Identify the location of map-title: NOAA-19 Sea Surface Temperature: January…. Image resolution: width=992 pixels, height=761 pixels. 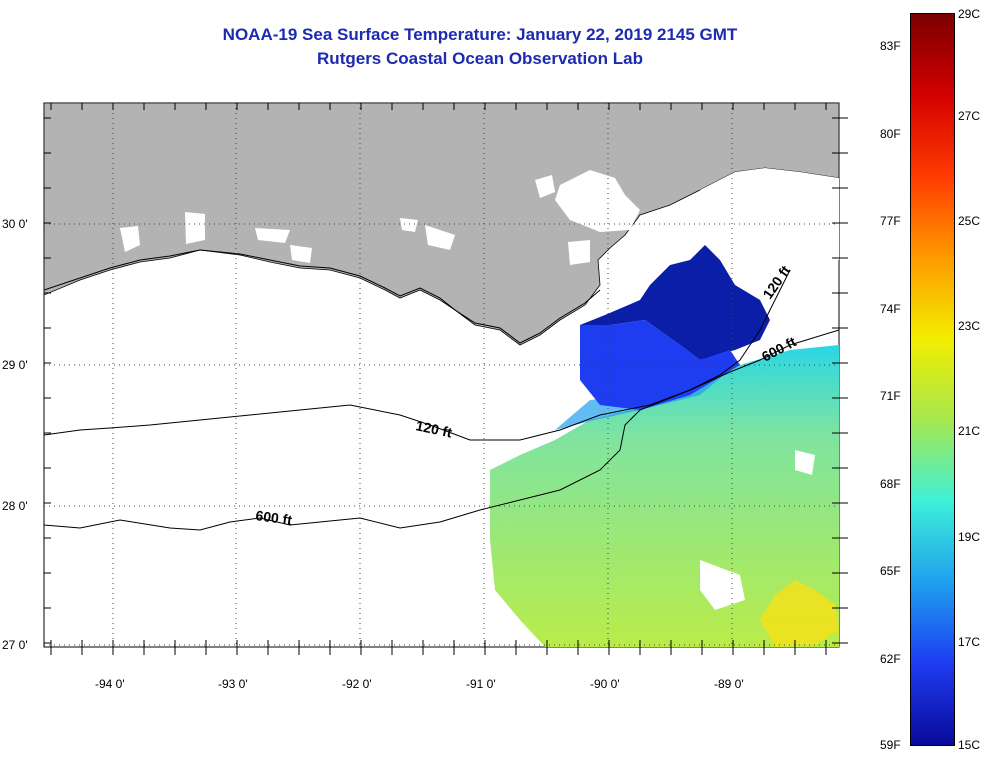
(480, 34).